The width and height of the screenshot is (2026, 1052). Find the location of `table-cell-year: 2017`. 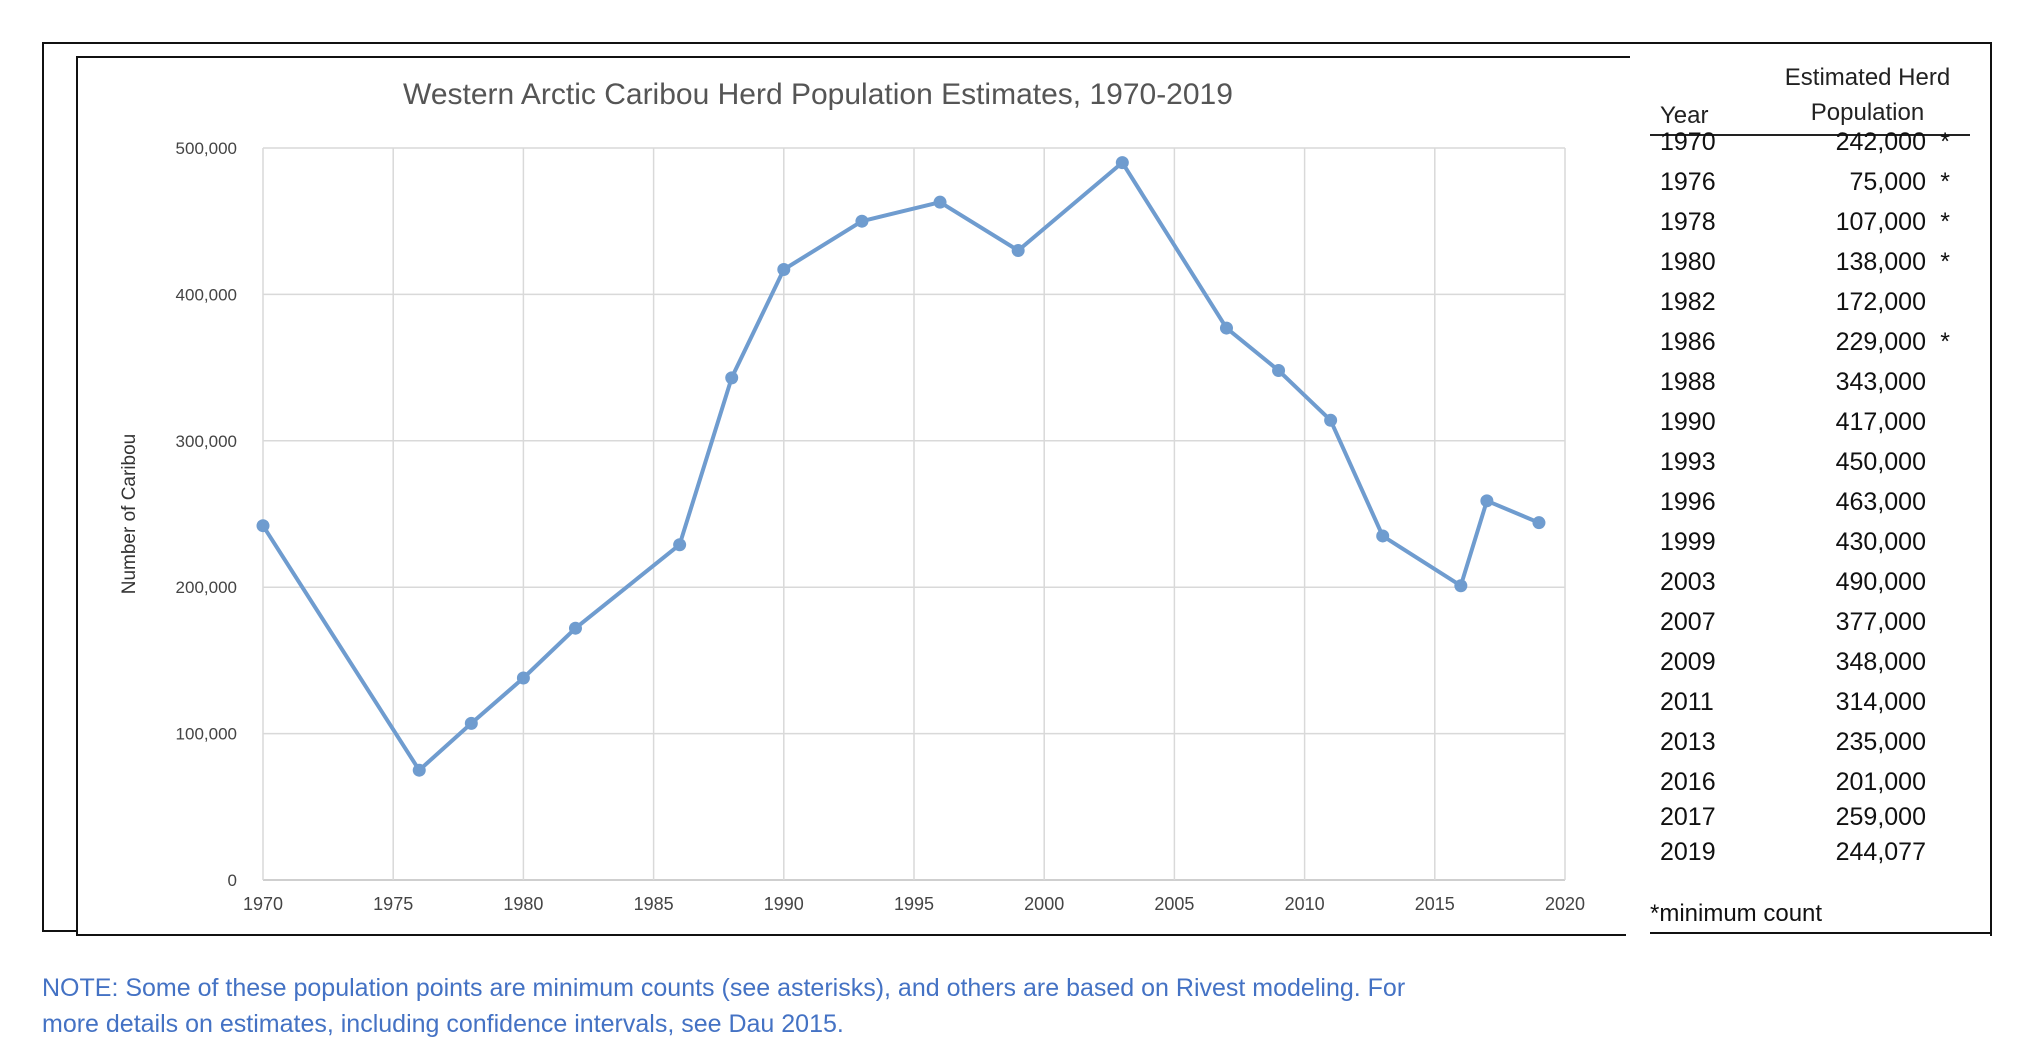

table-cell-year: 2017 is located at coordinates (1688, 817).